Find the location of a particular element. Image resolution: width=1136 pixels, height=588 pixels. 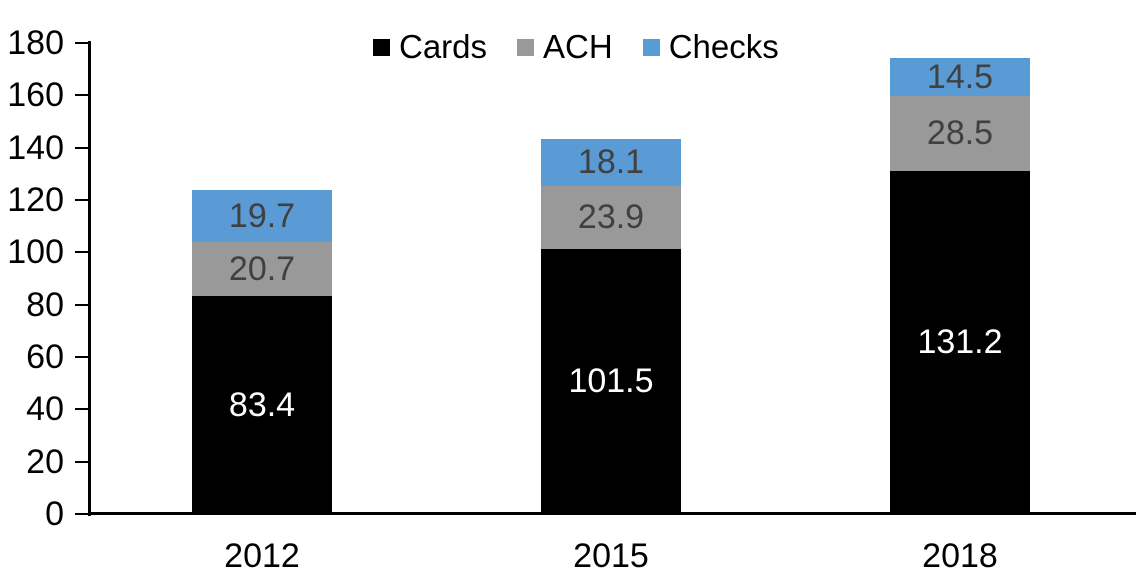

bar-value-label: 19.7 is located at coordinates (262, 215).